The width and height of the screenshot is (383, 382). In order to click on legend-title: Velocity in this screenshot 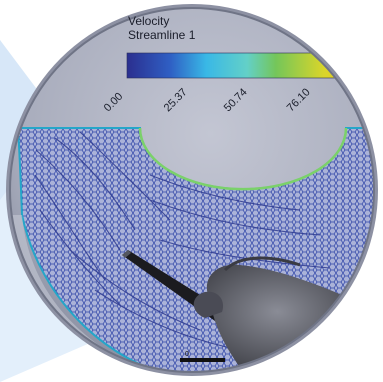, I will do `click(149, 21)`.